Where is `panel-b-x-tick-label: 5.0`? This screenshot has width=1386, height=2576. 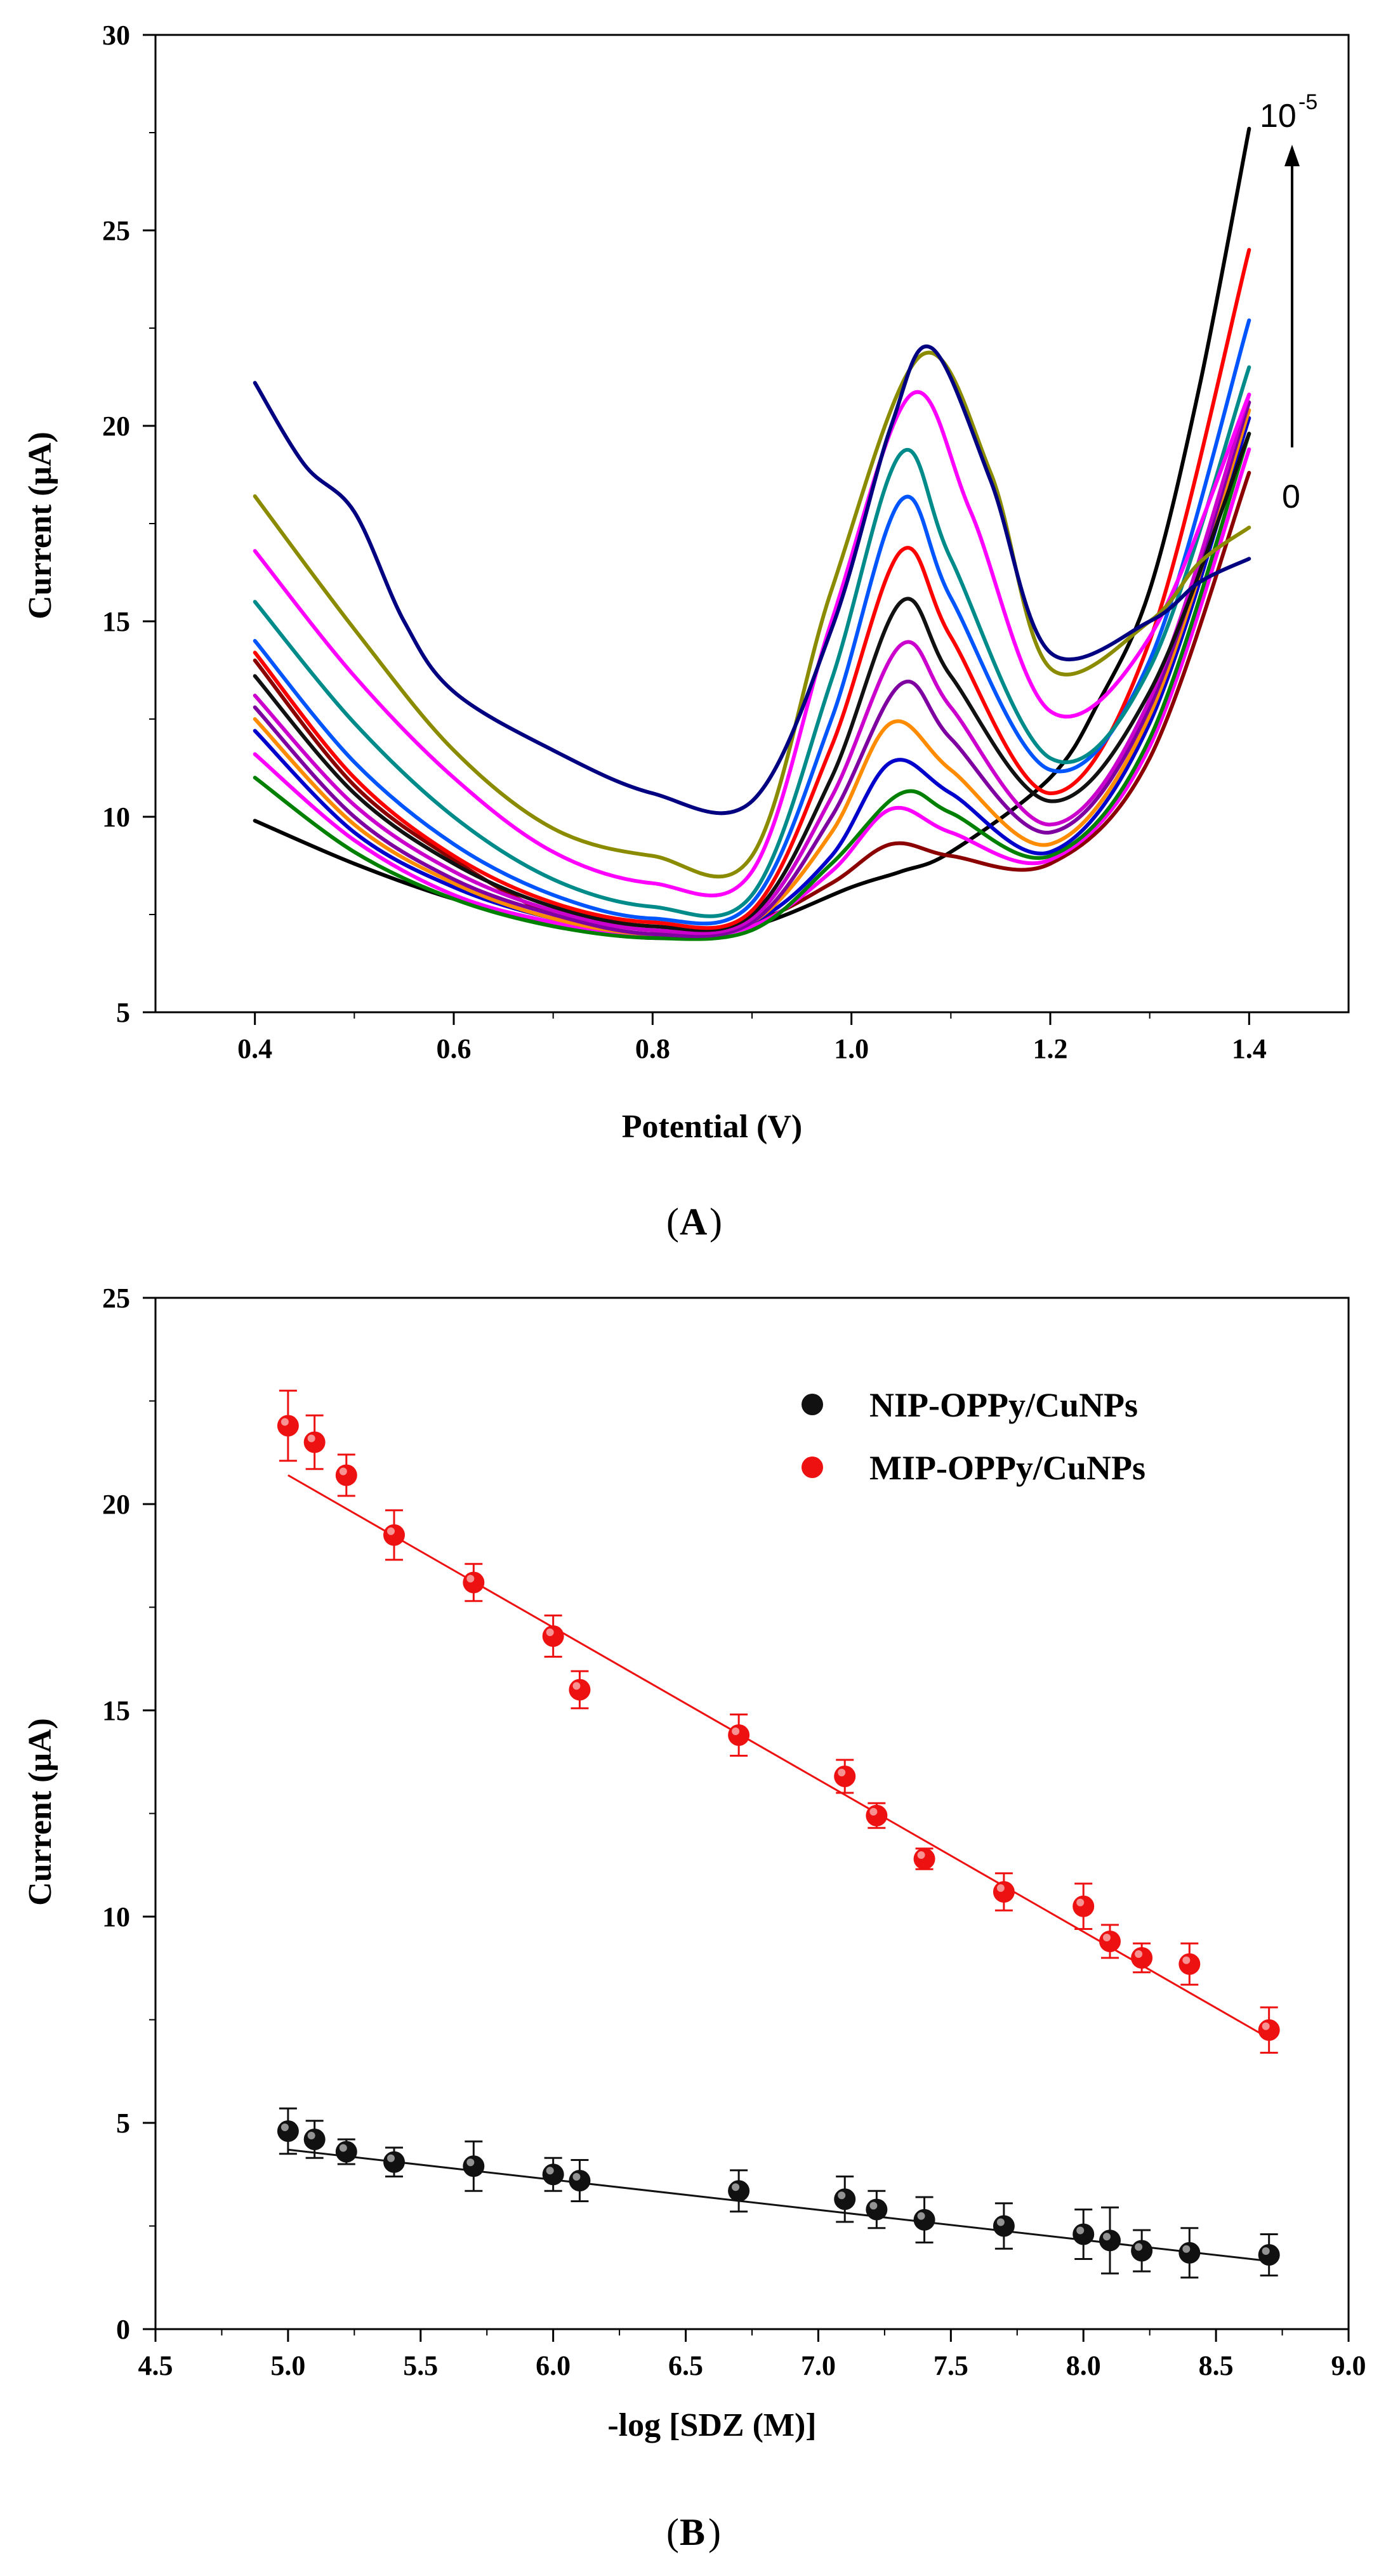
panel-b-x-tick-label: 5.0 is located at coordinates (287, 2365).